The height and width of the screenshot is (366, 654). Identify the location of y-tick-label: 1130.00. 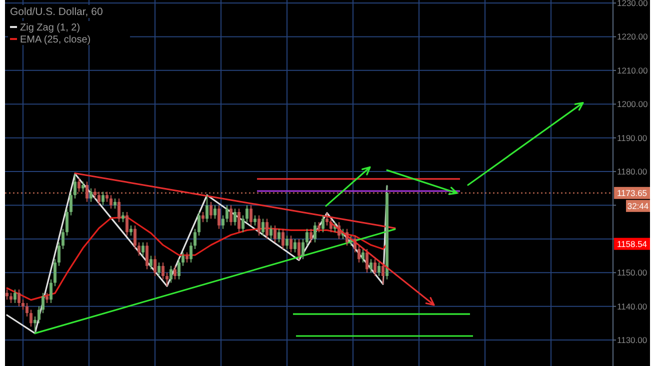
(632, 340).